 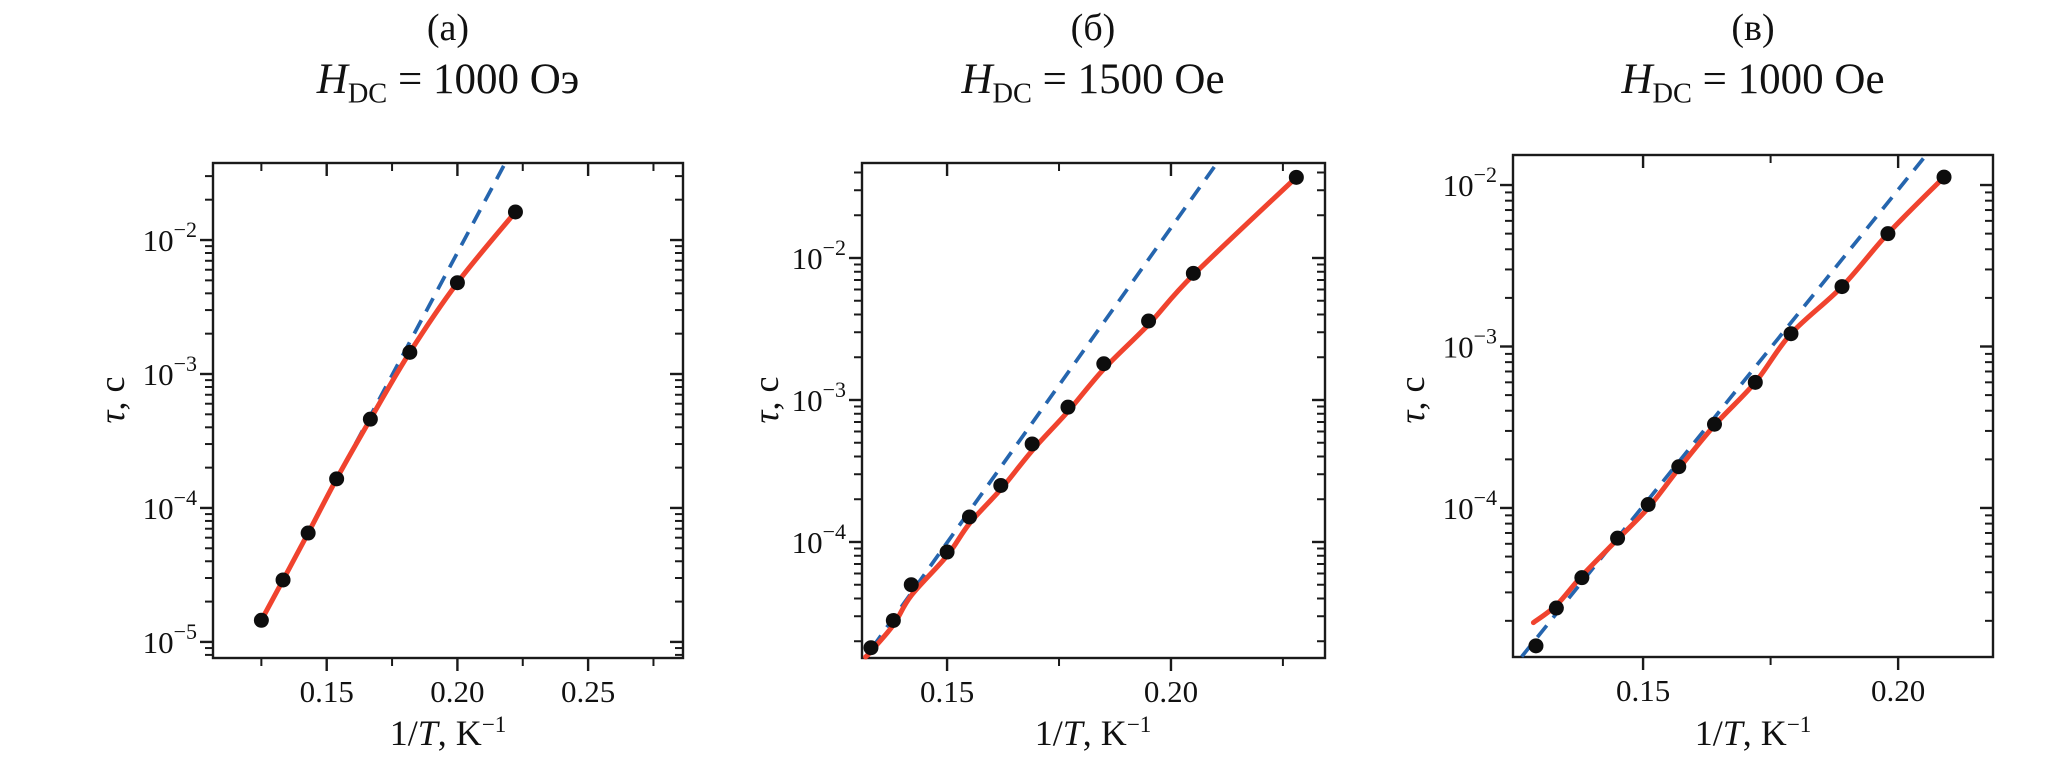 What do you see at coordinates (1128, 79) in the screenshot?
I see `title-value: = 1500 Oe` at bounding box center [1128, 79].